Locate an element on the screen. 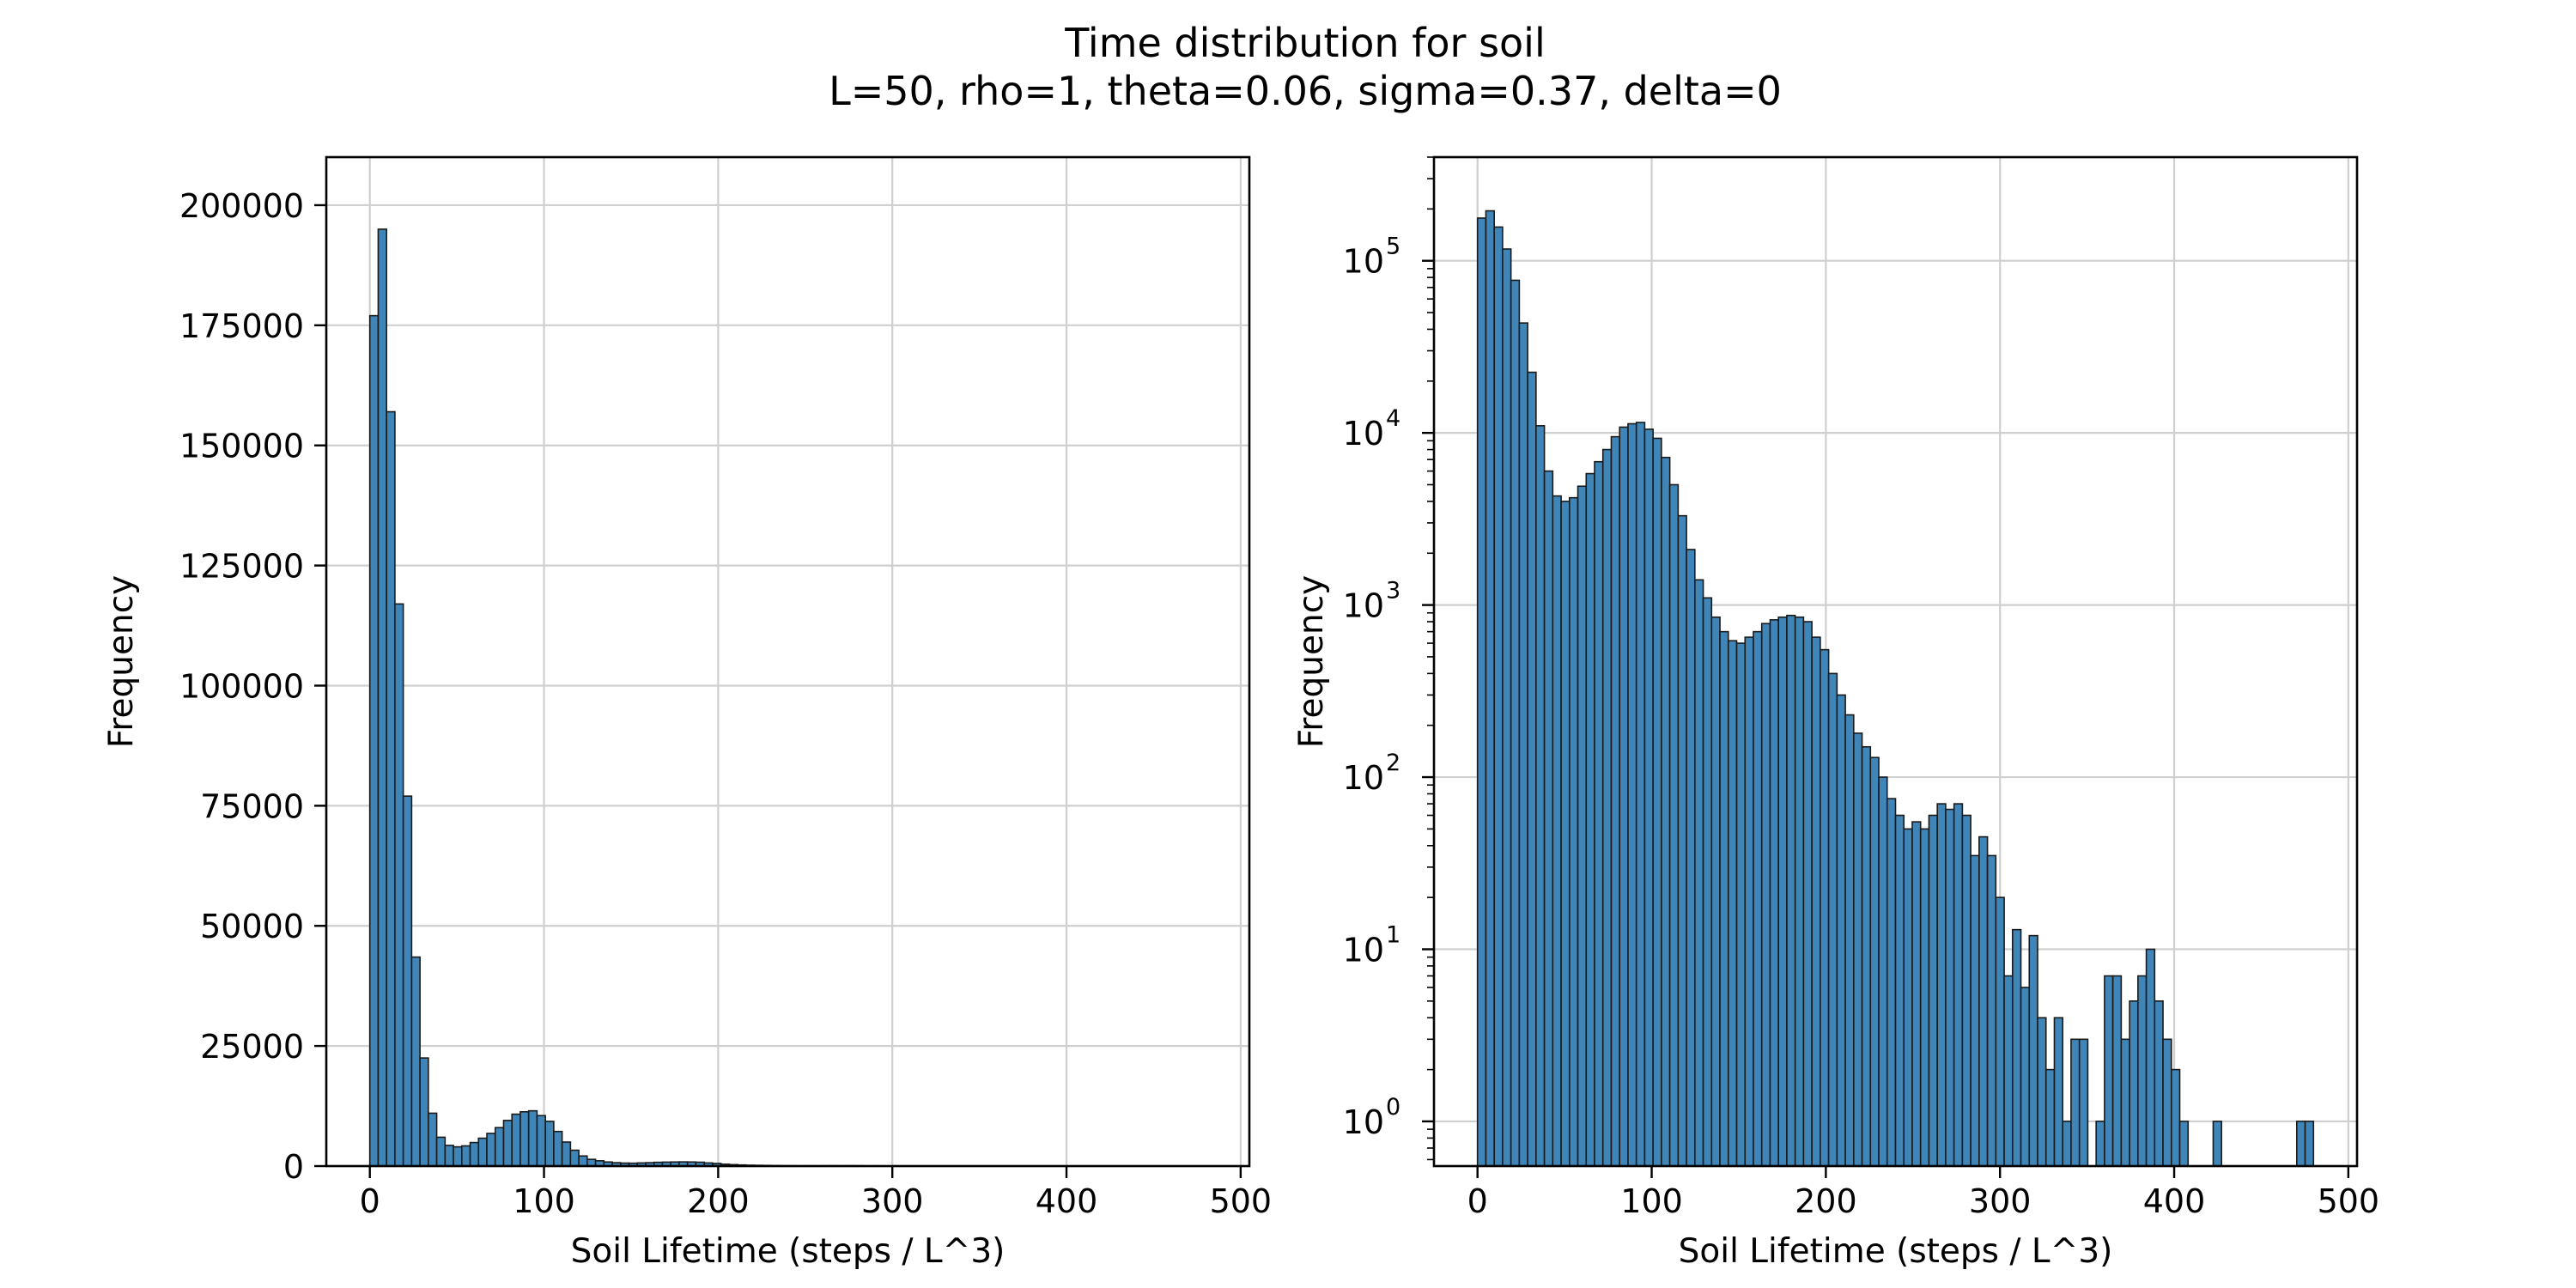 The height and width of the screenshot is (1288, 2576). y-tick-exponent: 1 is located at coordinates (1393, 936).